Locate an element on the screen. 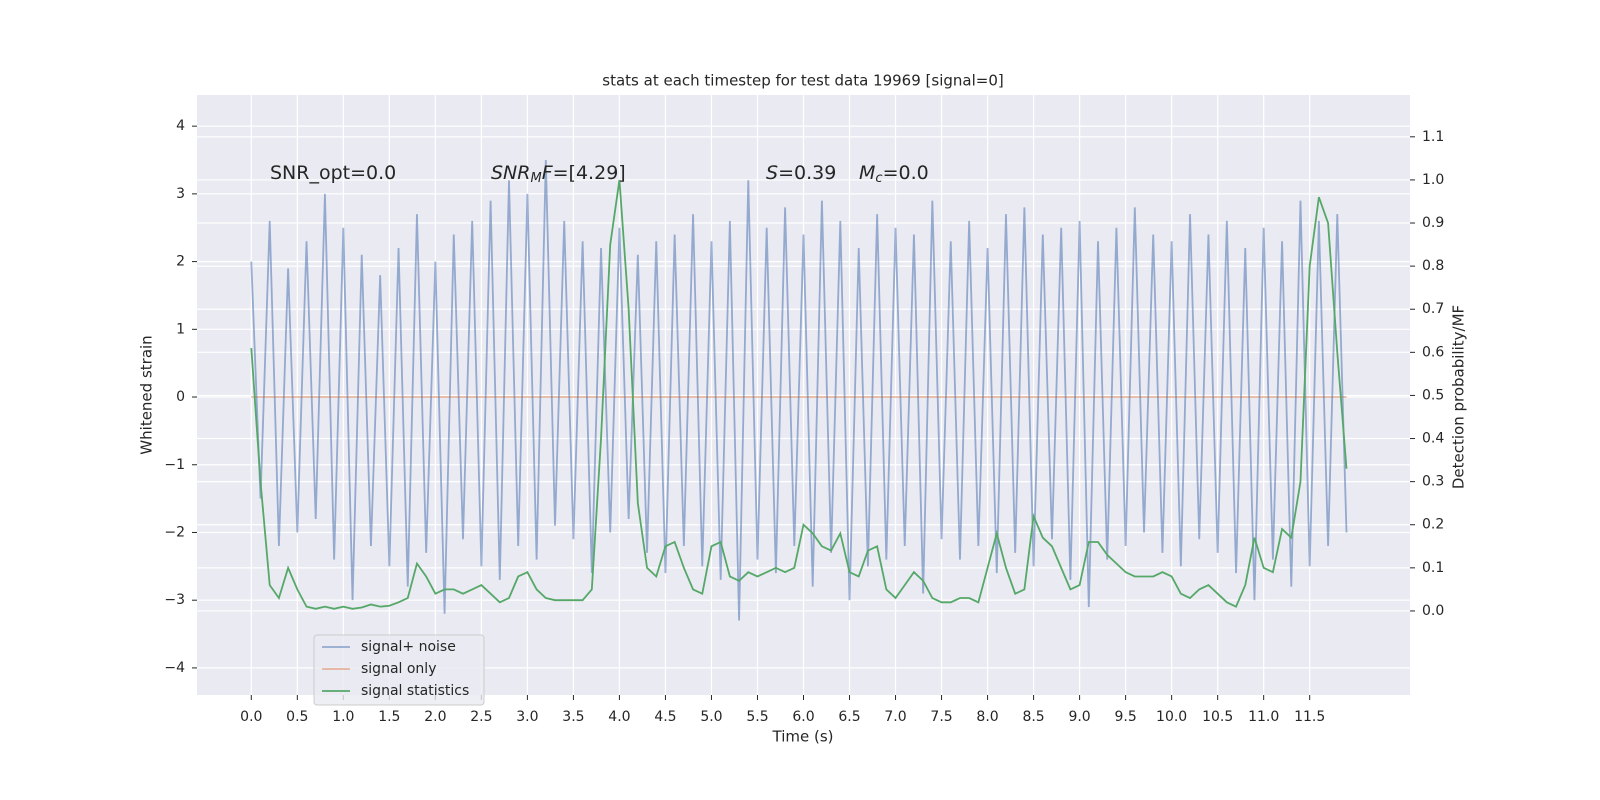 The height and width of the screenshot is (800, 1600). y-tick-label: 3 is located at coordinates (180, 194).